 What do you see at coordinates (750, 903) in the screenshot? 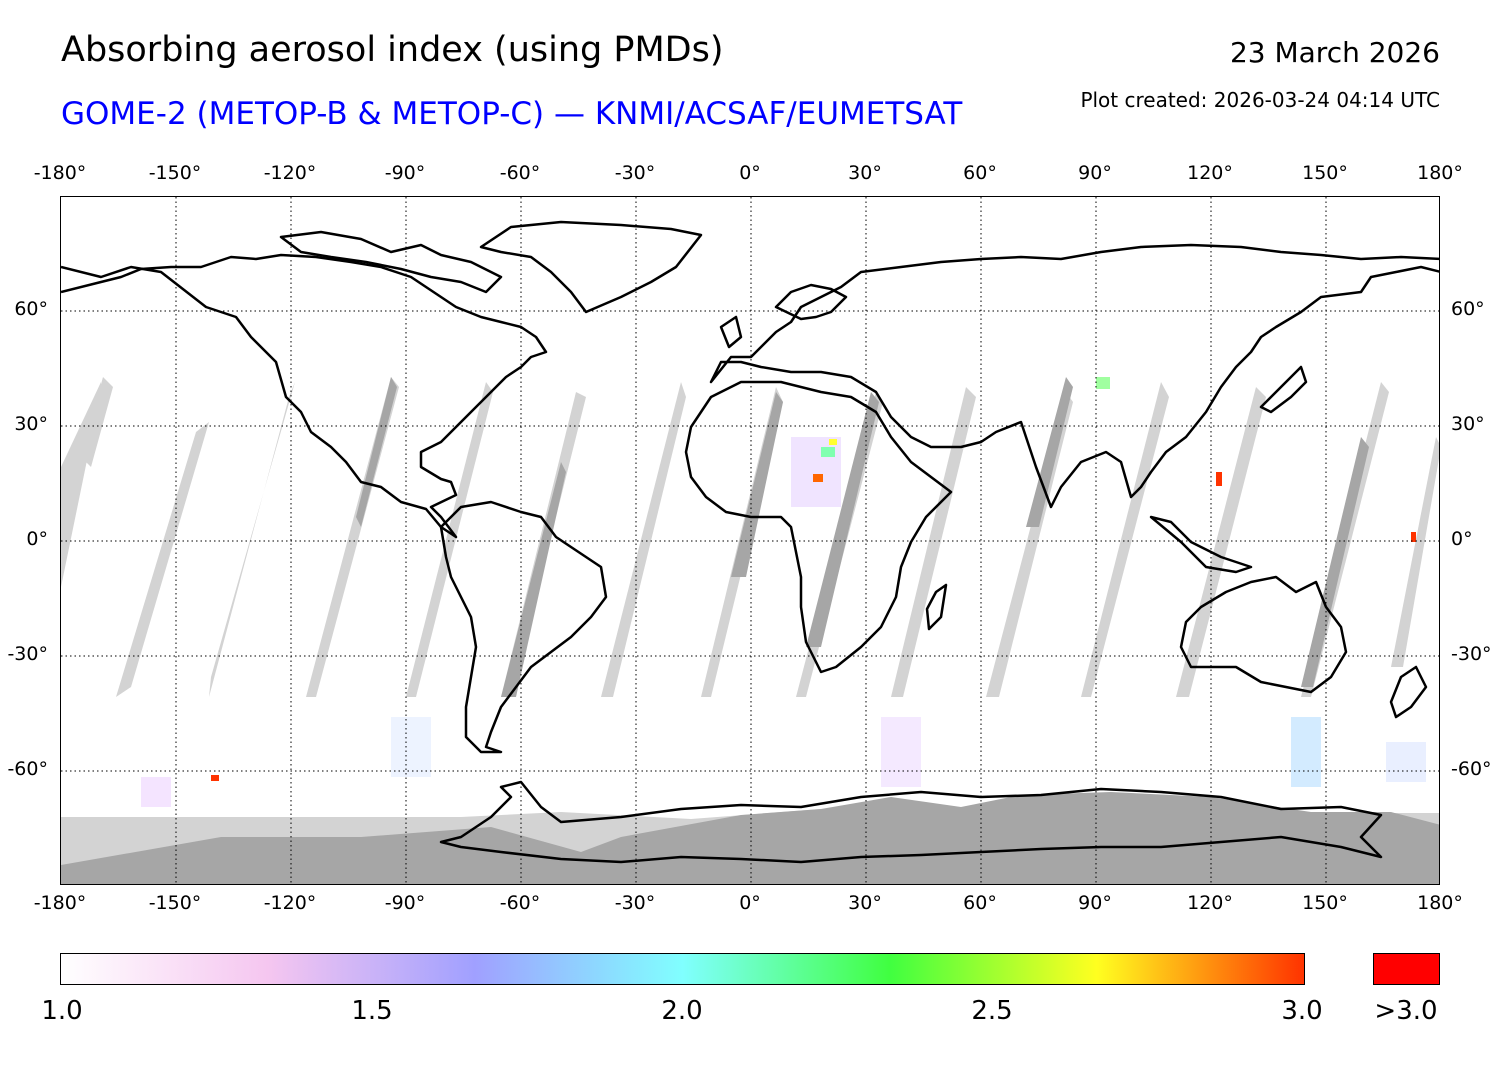
I see `lon-label-bottom: 0°` at bounding box center [750, 903].